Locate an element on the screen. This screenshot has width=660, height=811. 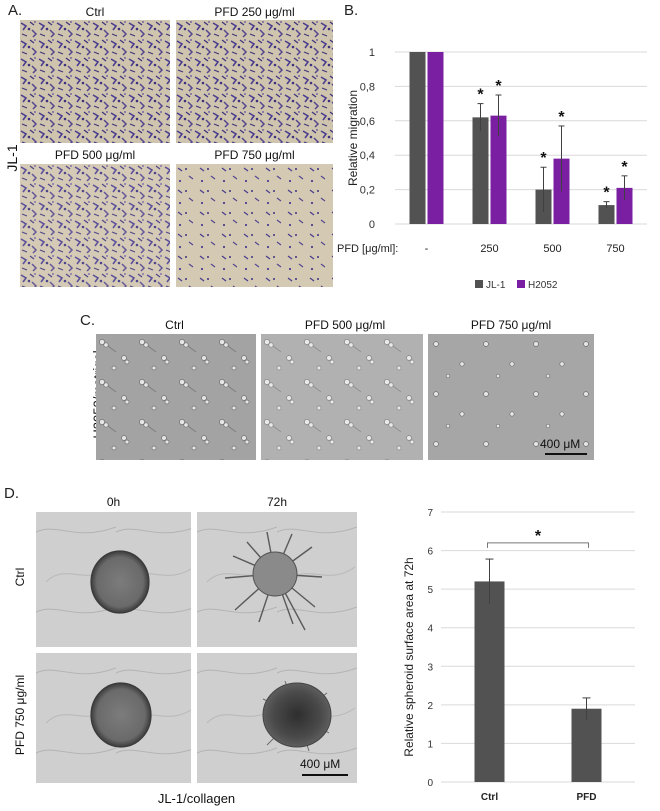
chart-d-ytick: 6 is located at coordinates (430, 552).